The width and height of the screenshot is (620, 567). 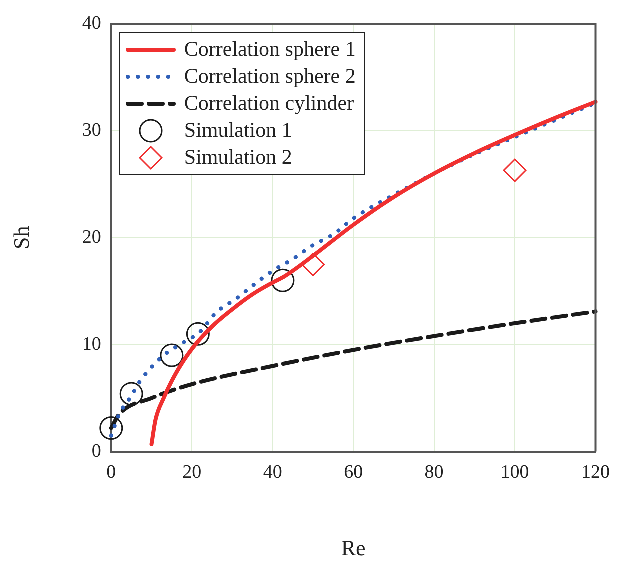 What do you see at coordinates (353, 548) in the screenshot?
I see `x-axis-title: Re` at bounding box center [353, 548].